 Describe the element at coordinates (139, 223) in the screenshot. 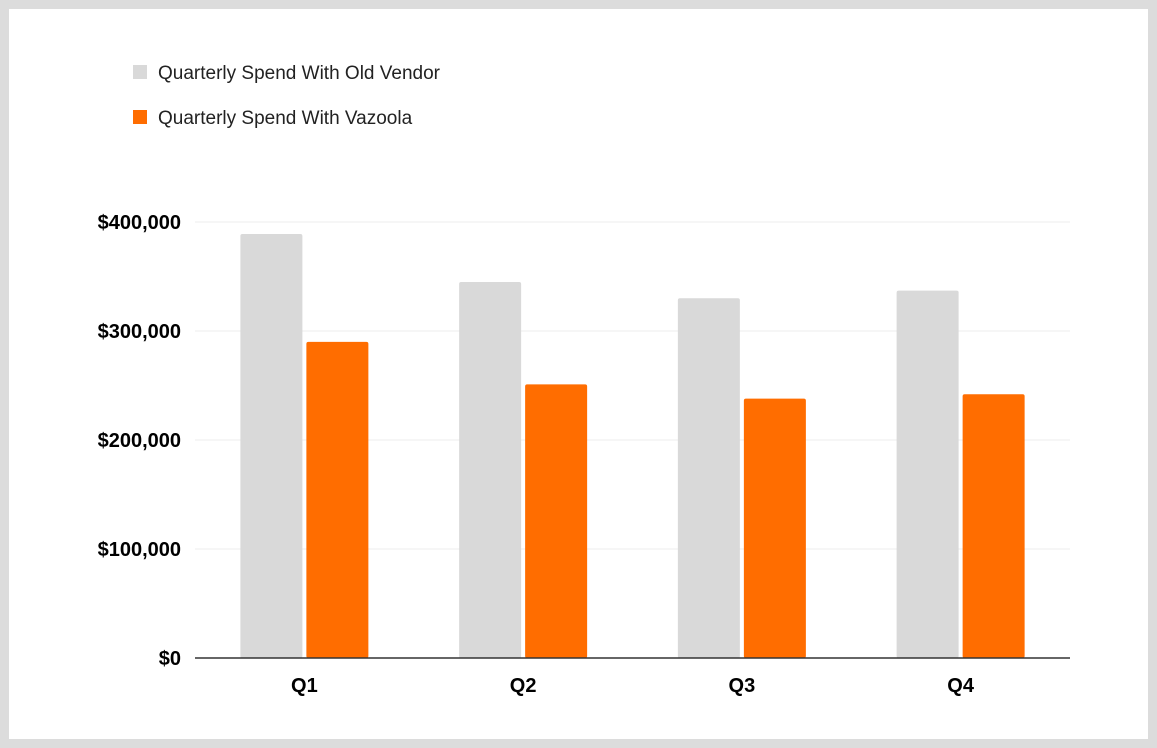

I see `y-tick-label-4: $400,000` at that location.